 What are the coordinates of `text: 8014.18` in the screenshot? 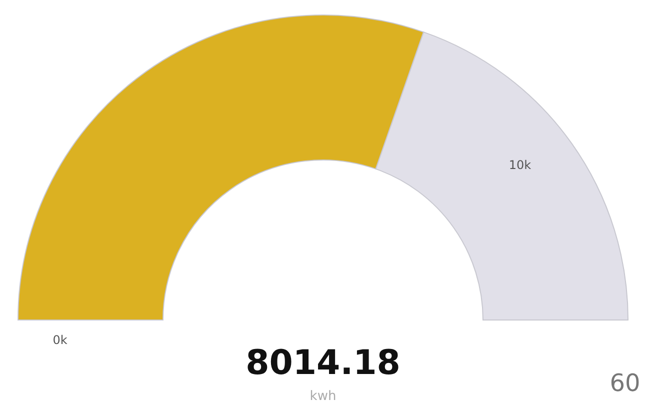 It's located at (323, 363).